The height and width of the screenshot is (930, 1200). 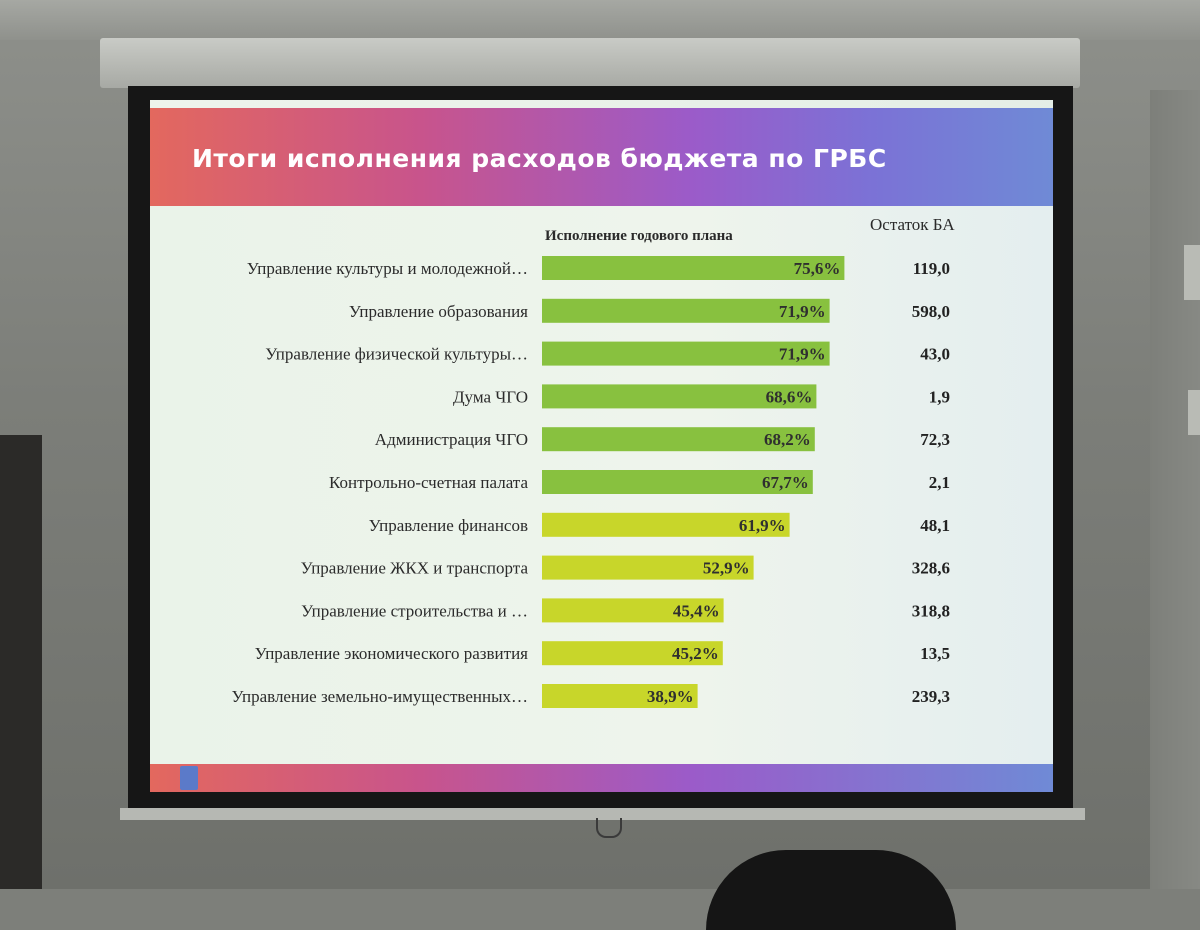 I want to click on ceiling, so click(x=600, y=20).